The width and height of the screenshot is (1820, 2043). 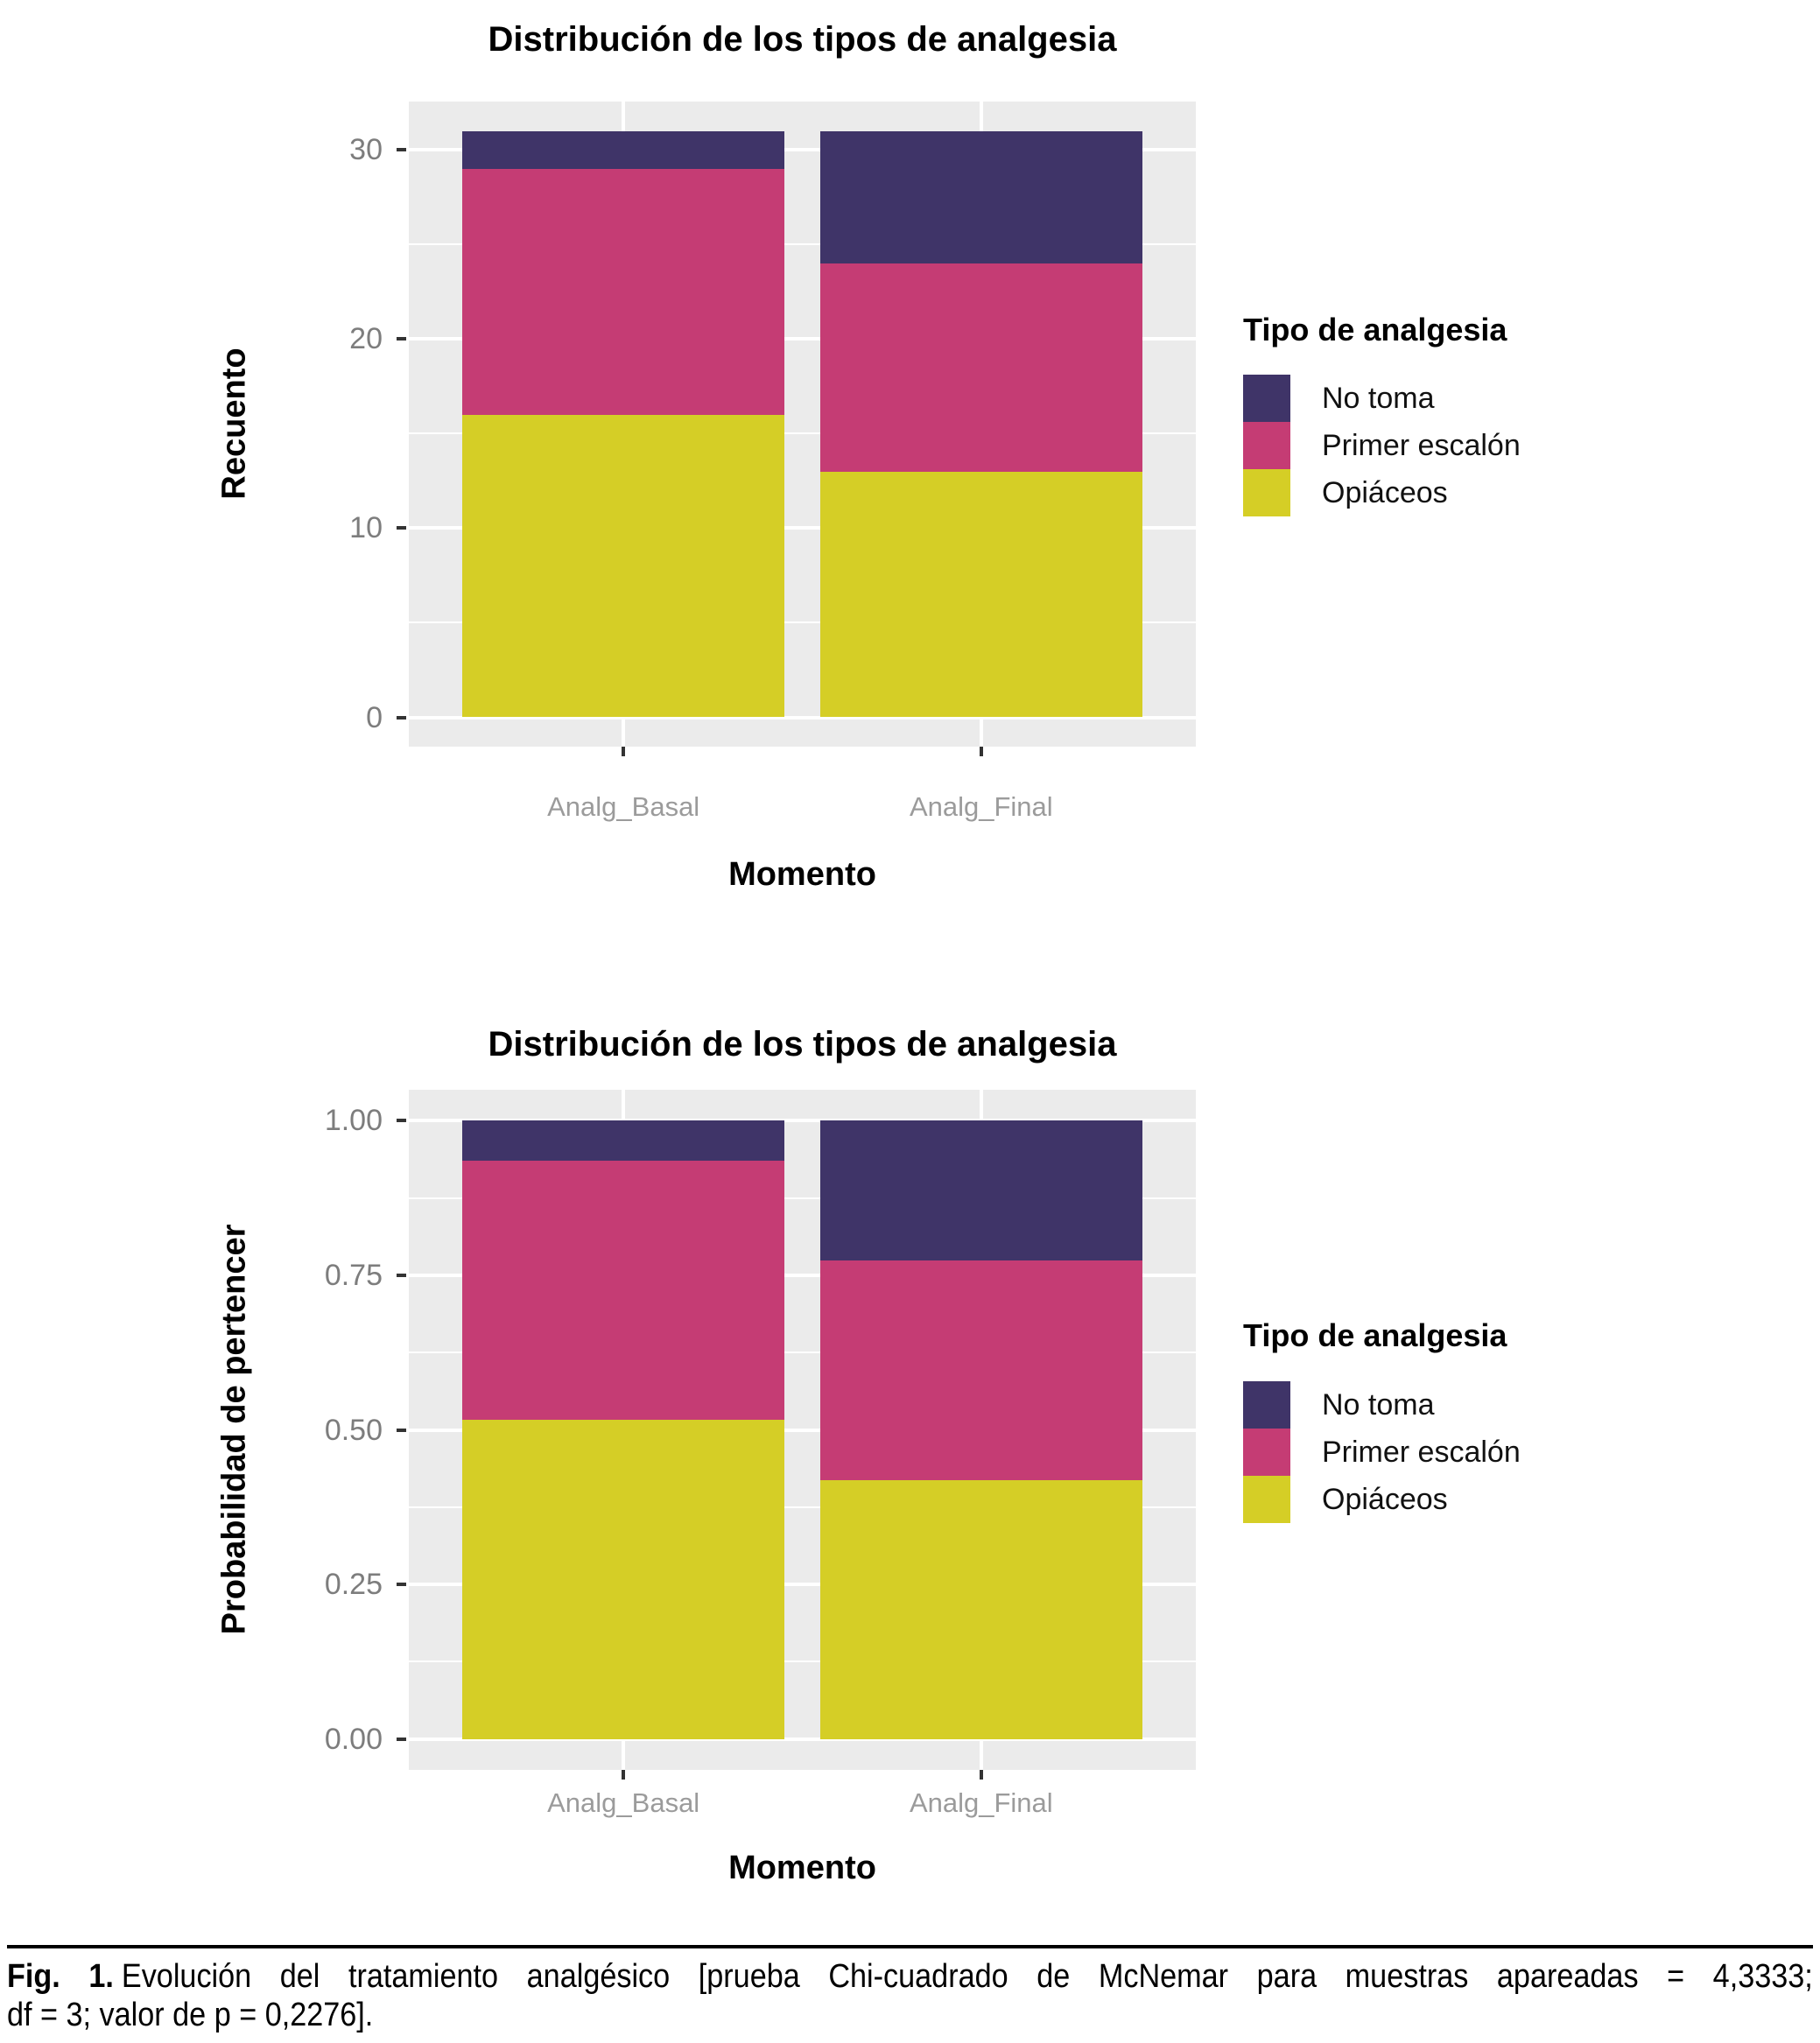 I want to click on y-tick-label: 1.00, so click(x=353, y=1121).